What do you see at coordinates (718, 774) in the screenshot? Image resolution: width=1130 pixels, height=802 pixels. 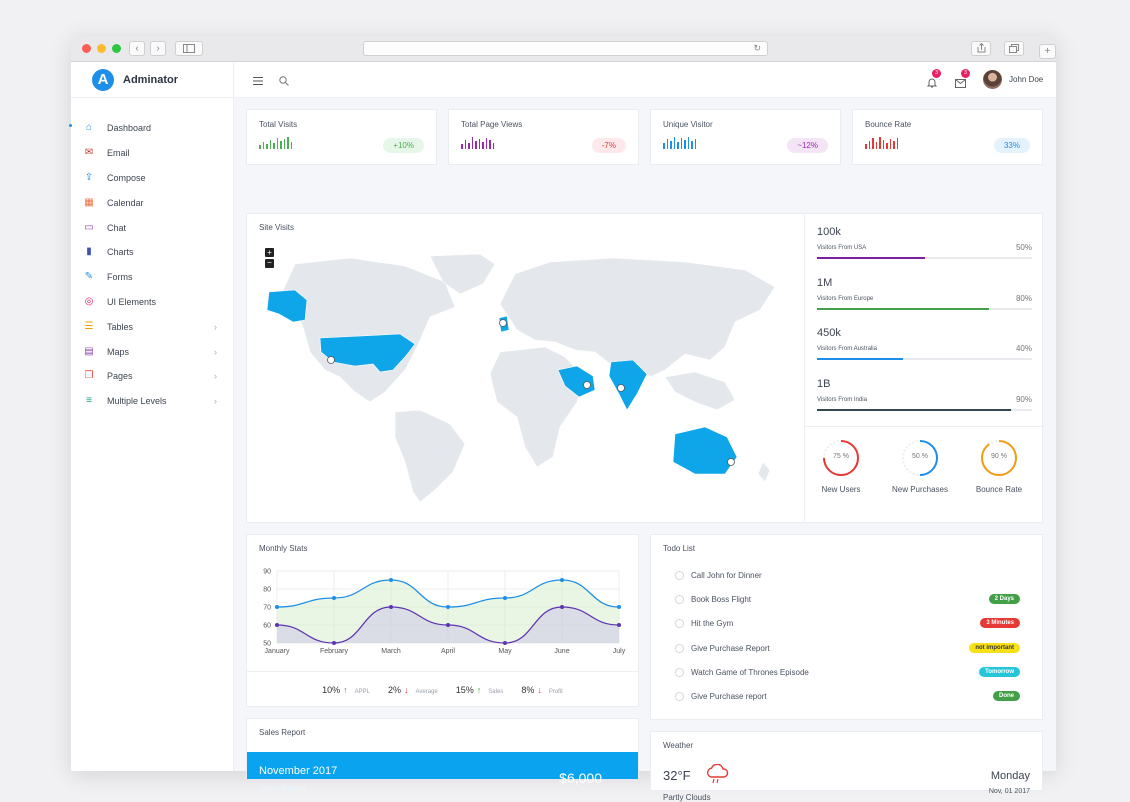 I see `cloud-rain-icon` at bounding box center [718, 774].